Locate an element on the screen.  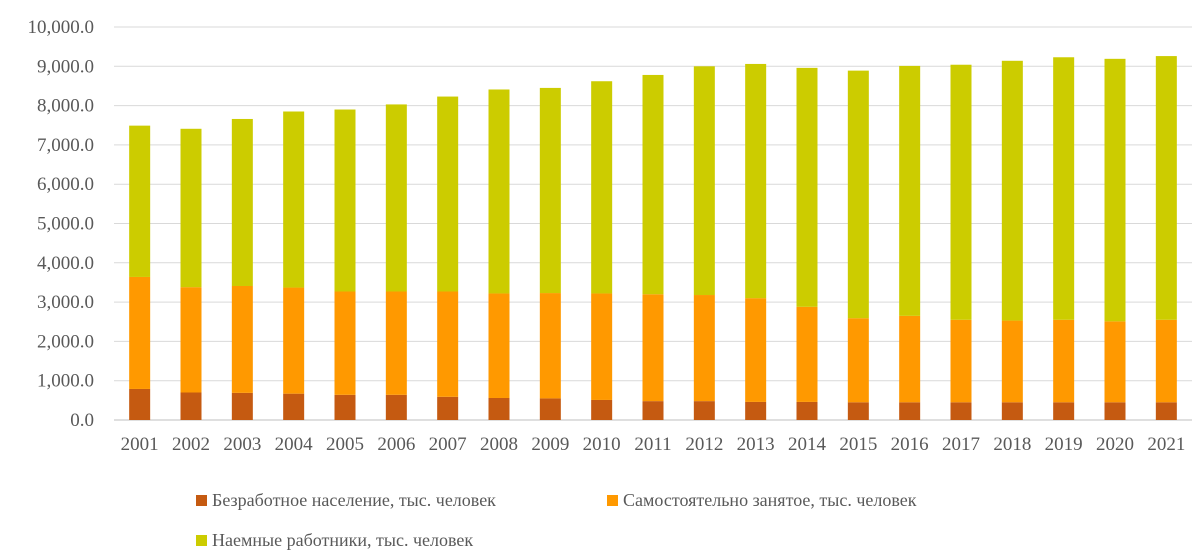
y-tick-label: 1,000.0 is located at coordinates (65, 381).